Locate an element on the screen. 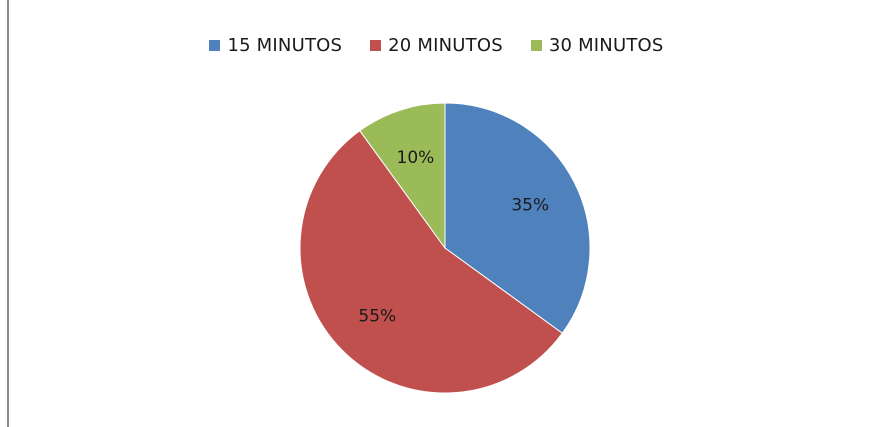 The height and width of the screenshot is (427, 873). slice-data-label: 55% is located at coordinates (377, 317).